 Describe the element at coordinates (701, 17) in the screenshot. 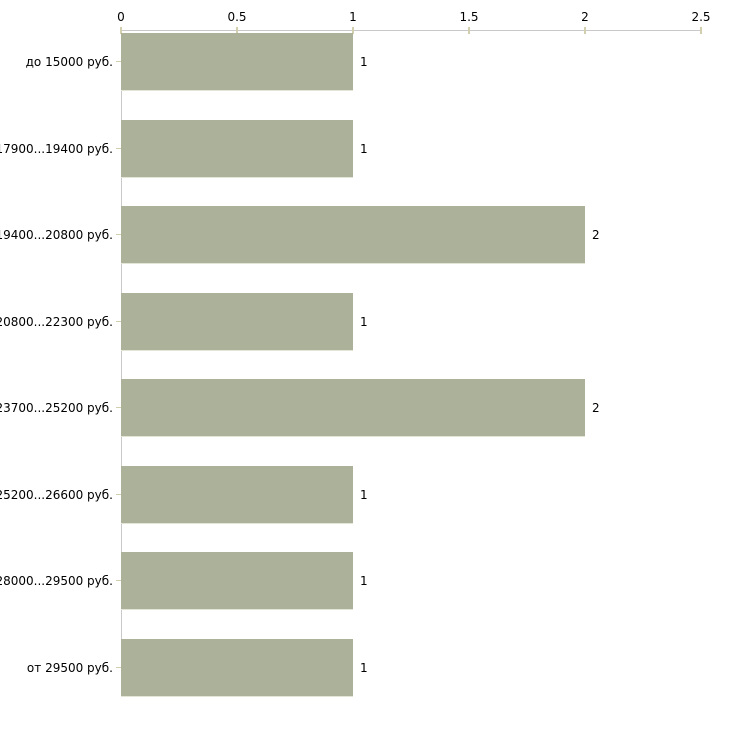

I see `x-tick-label: 2.5` at that location.